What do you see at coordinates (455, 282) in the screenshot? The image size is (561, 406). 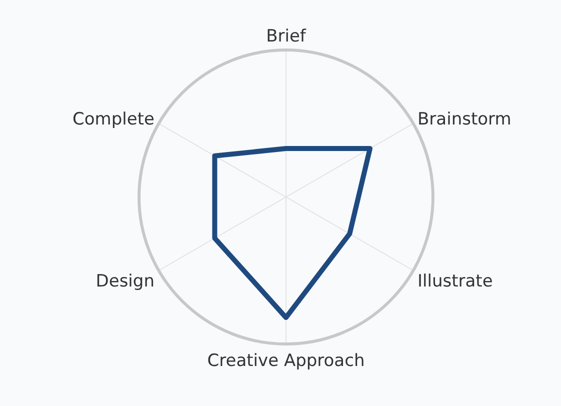 I see `spoke-label: Illustrate` at bounding box center [455, 282].